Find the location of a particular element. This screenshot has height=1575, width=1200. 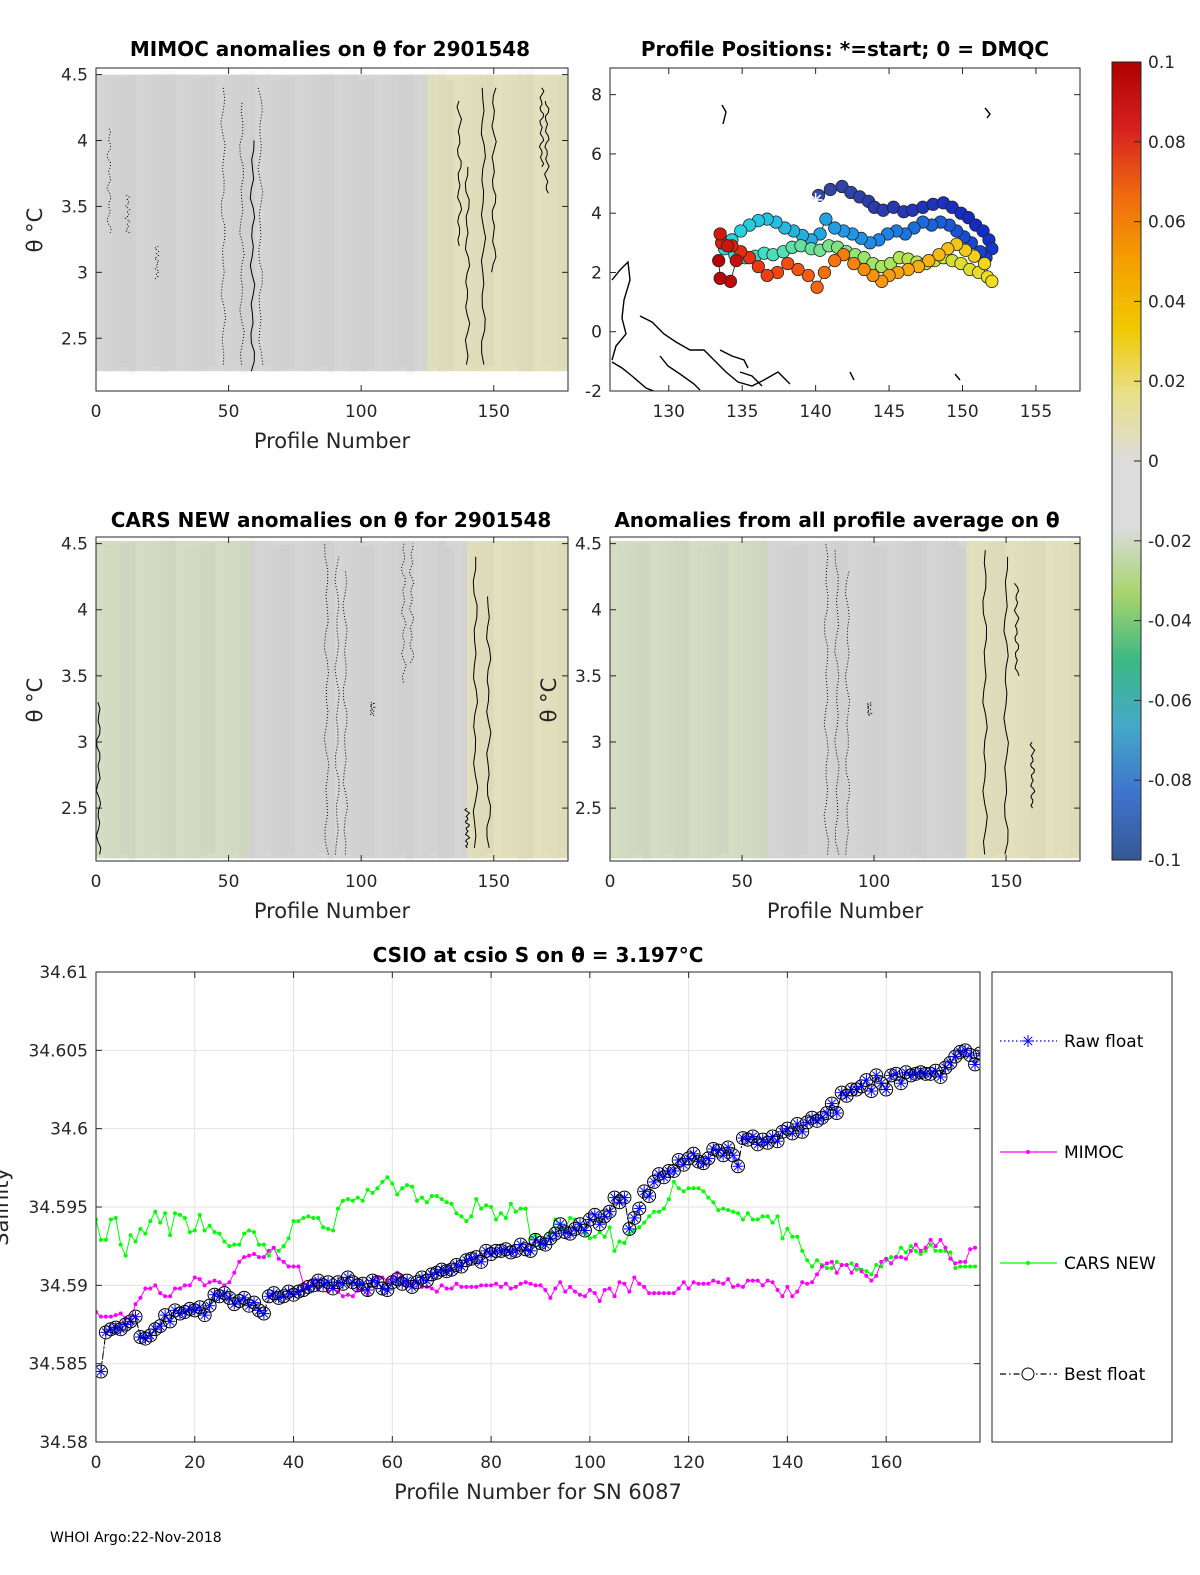

cars-ylabel: θ °C is located at coordinates (35, 700).